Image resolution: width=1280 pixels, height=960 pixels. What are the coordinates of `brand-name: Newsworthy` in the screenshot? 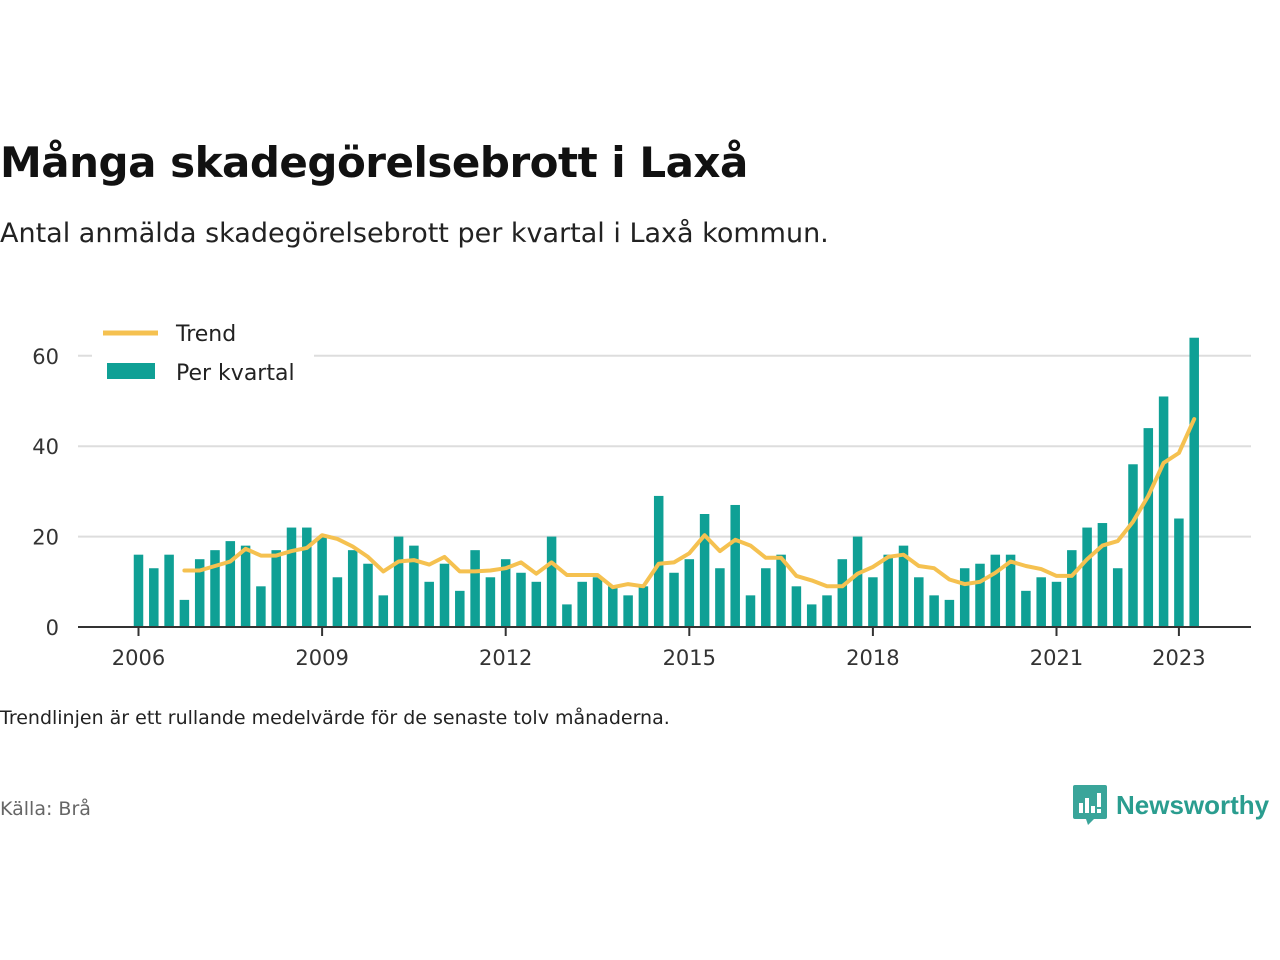 It's located at (1193, 804).